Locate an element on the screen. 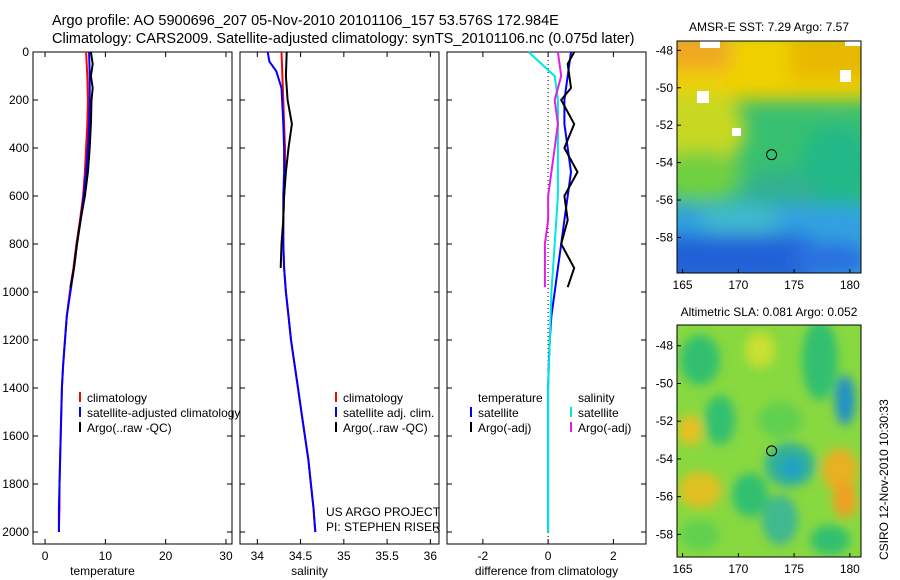 This screenshot has height=580, width=900. sst-argo-position-marker is located at coordinates (772, 155).